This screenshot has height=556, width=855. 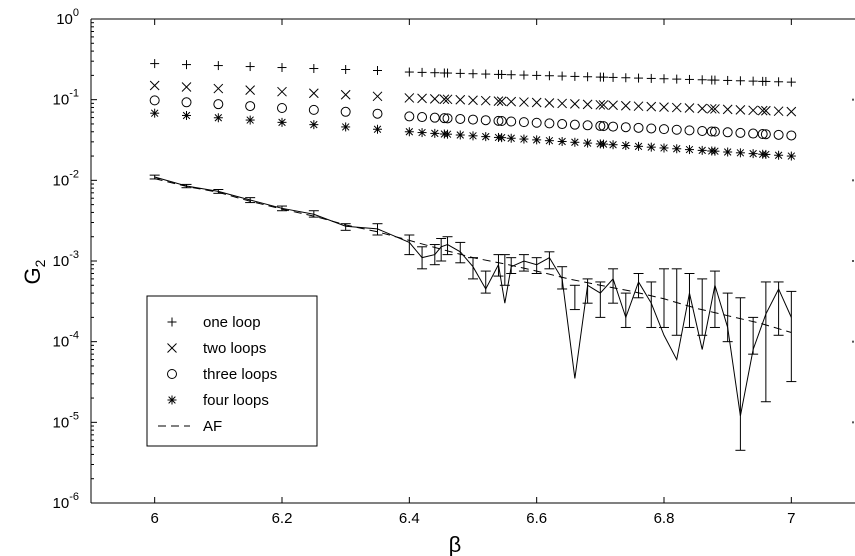 What do you see at coordinates (74, 497) in the screenshot?
I see `y-tick-exponent: -6` at bounding box center [74, 497].